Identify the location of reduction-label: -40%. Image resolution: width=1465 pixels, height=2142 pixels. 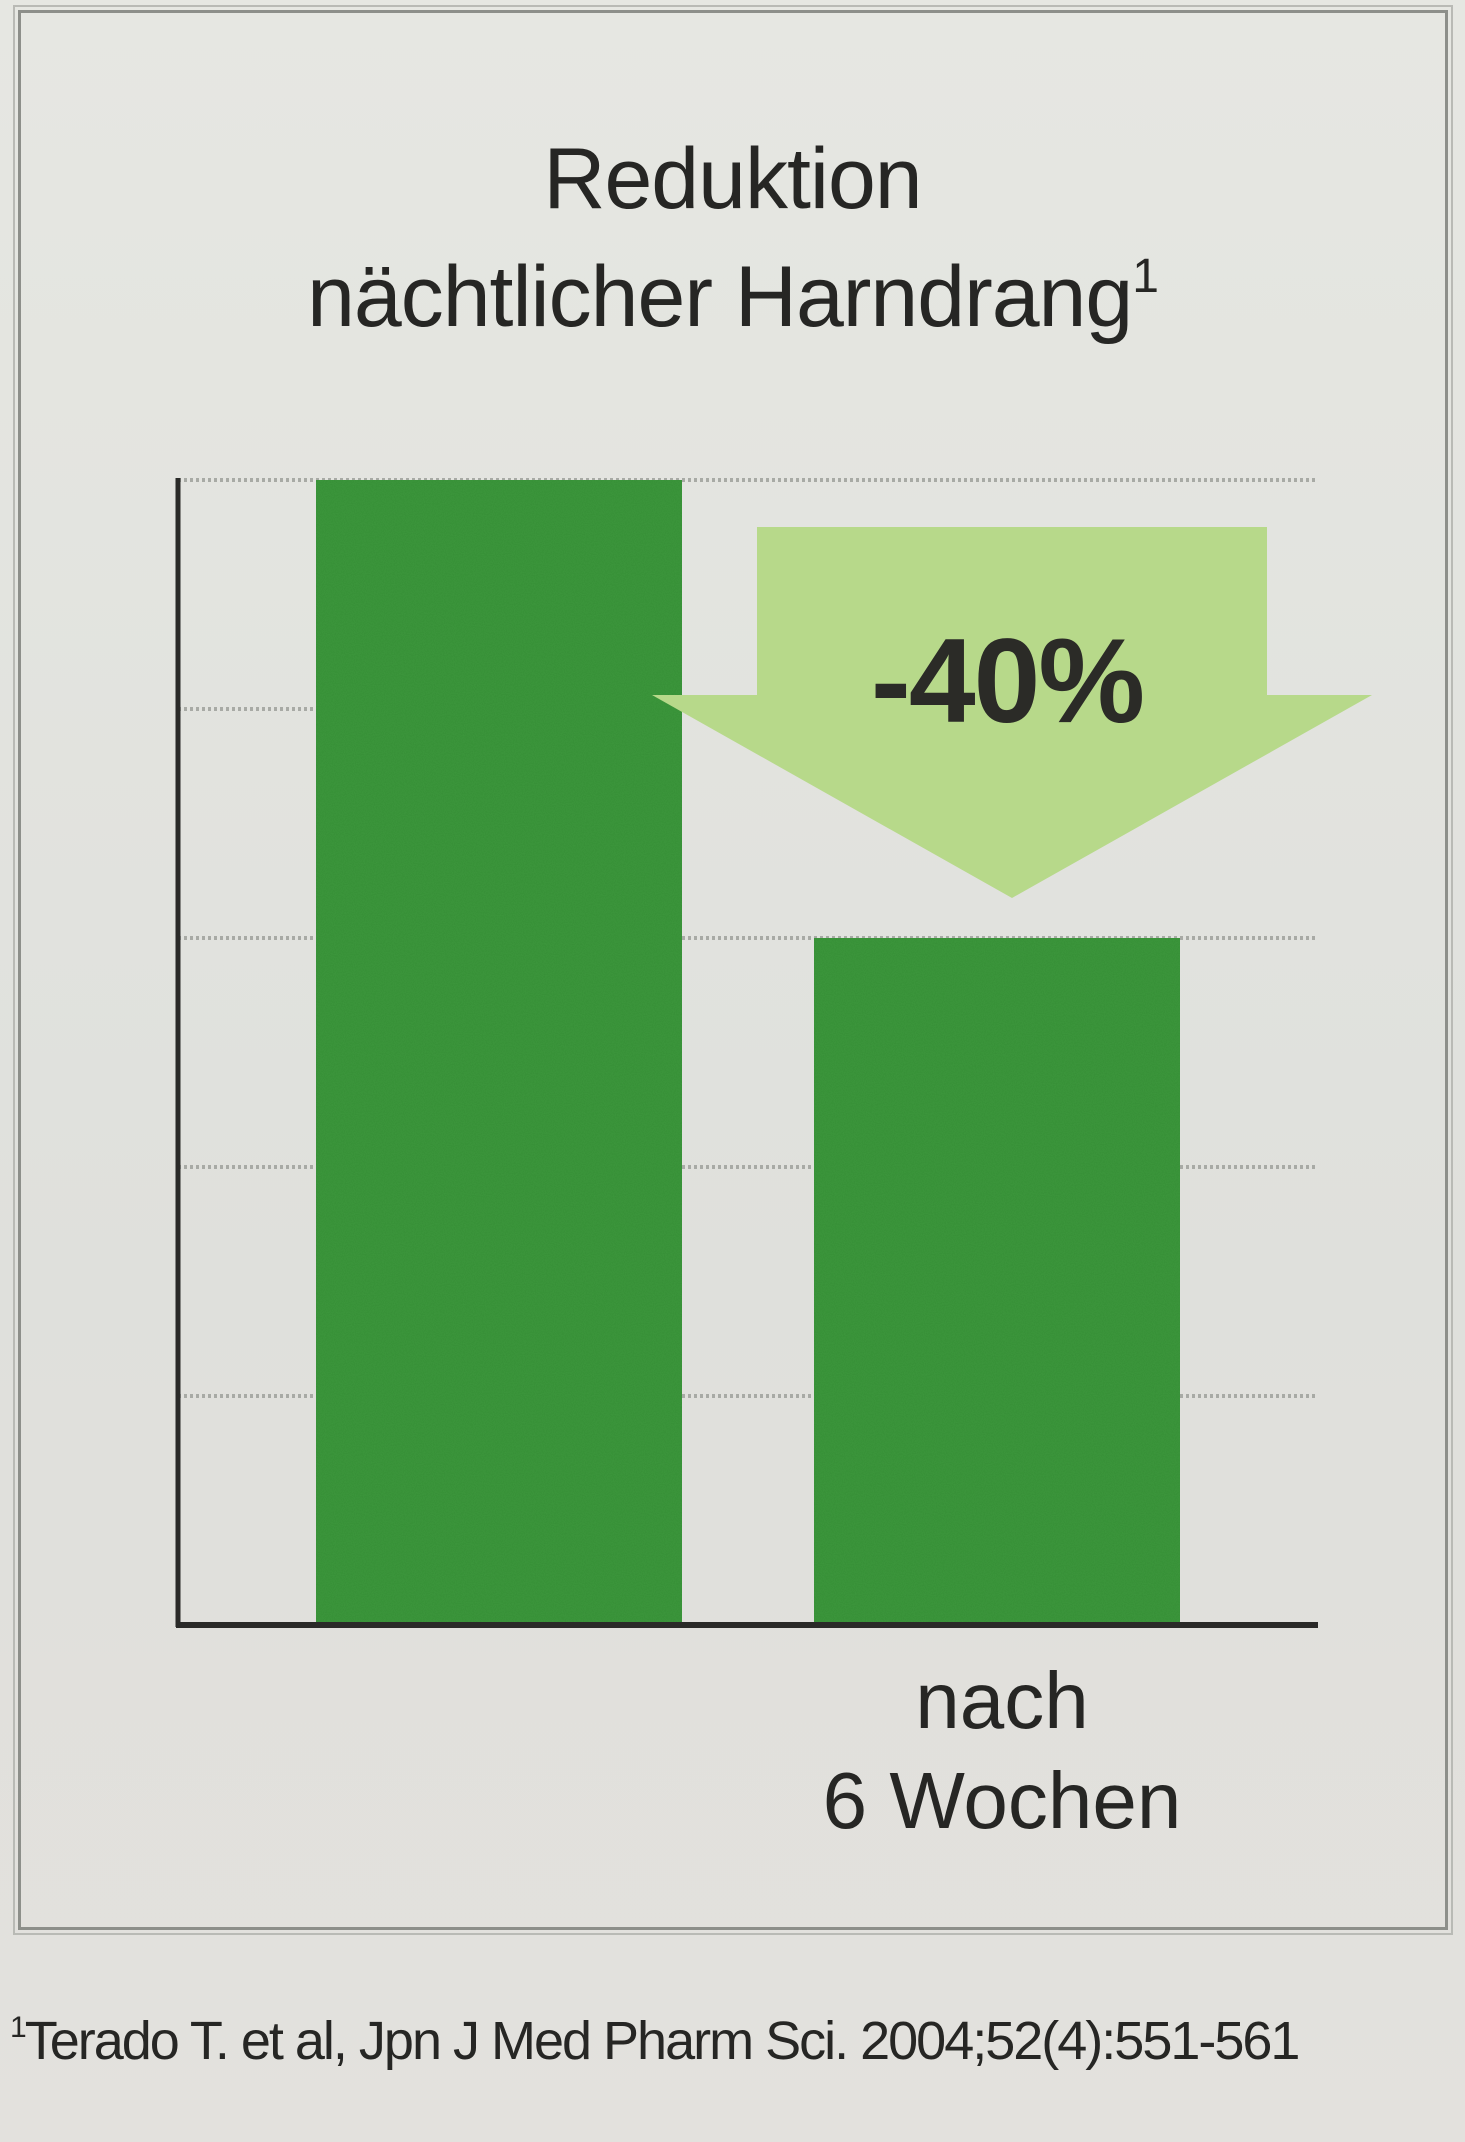
(1007, 681).